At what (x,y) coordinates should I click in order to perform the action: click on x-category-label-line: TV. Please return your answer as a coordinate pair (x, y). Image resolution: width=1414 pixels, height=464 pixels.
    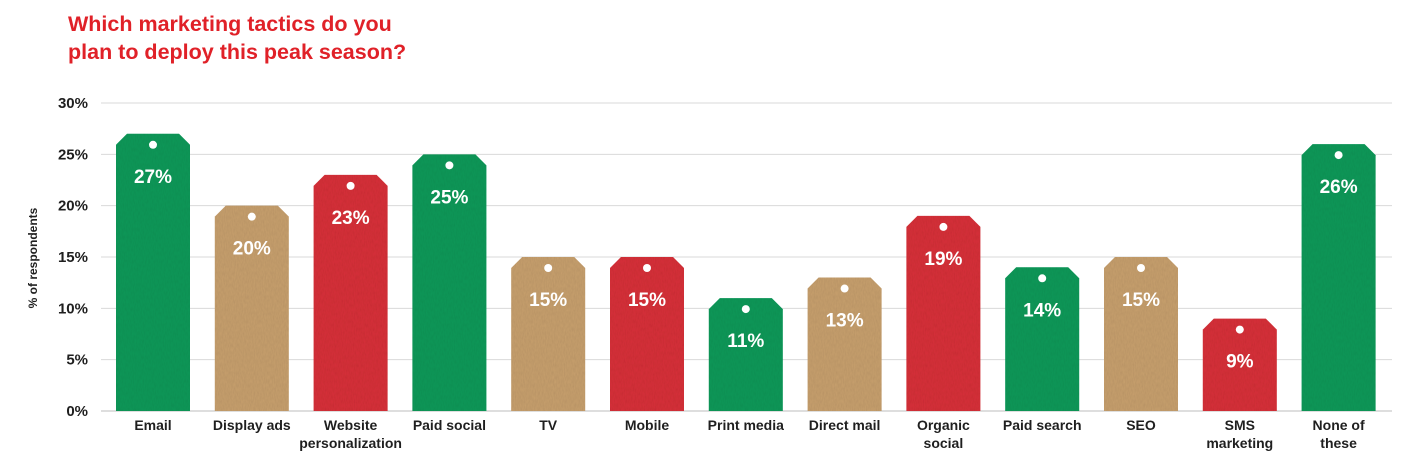
    Looking at the image, I should click on (548, 425).